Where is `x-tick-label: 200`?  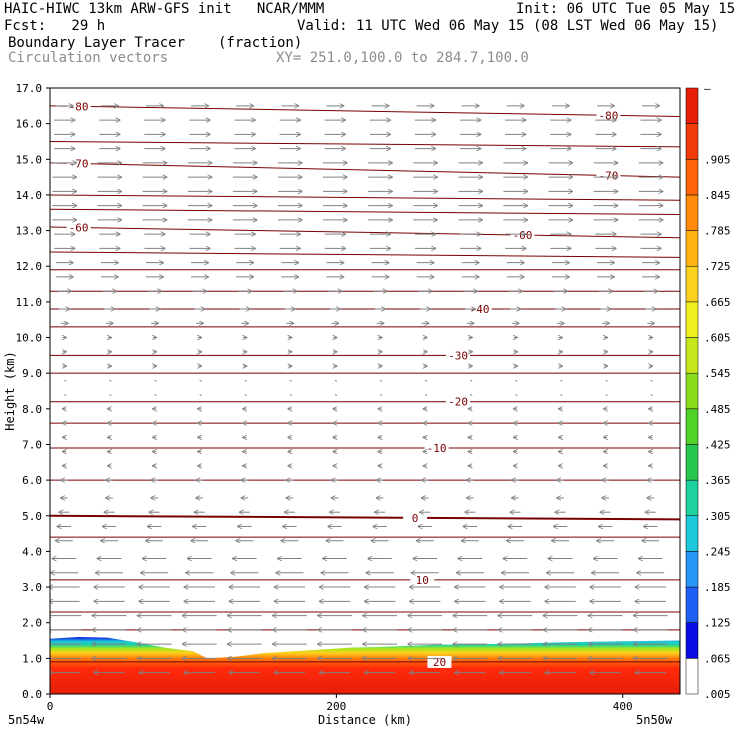
x-tick-label: 200 is located at coordinates (336, 706).